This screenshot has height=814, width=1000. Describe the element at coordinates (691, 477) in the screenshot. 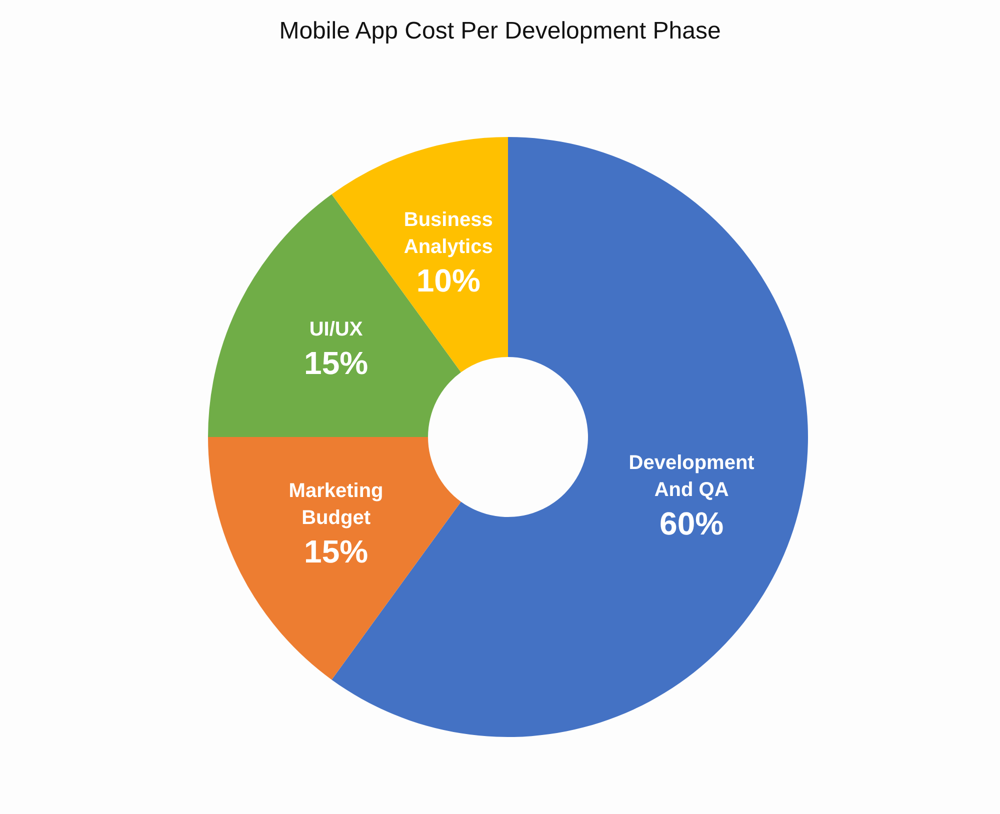

I see `slice-label: Development And QA` at that location.